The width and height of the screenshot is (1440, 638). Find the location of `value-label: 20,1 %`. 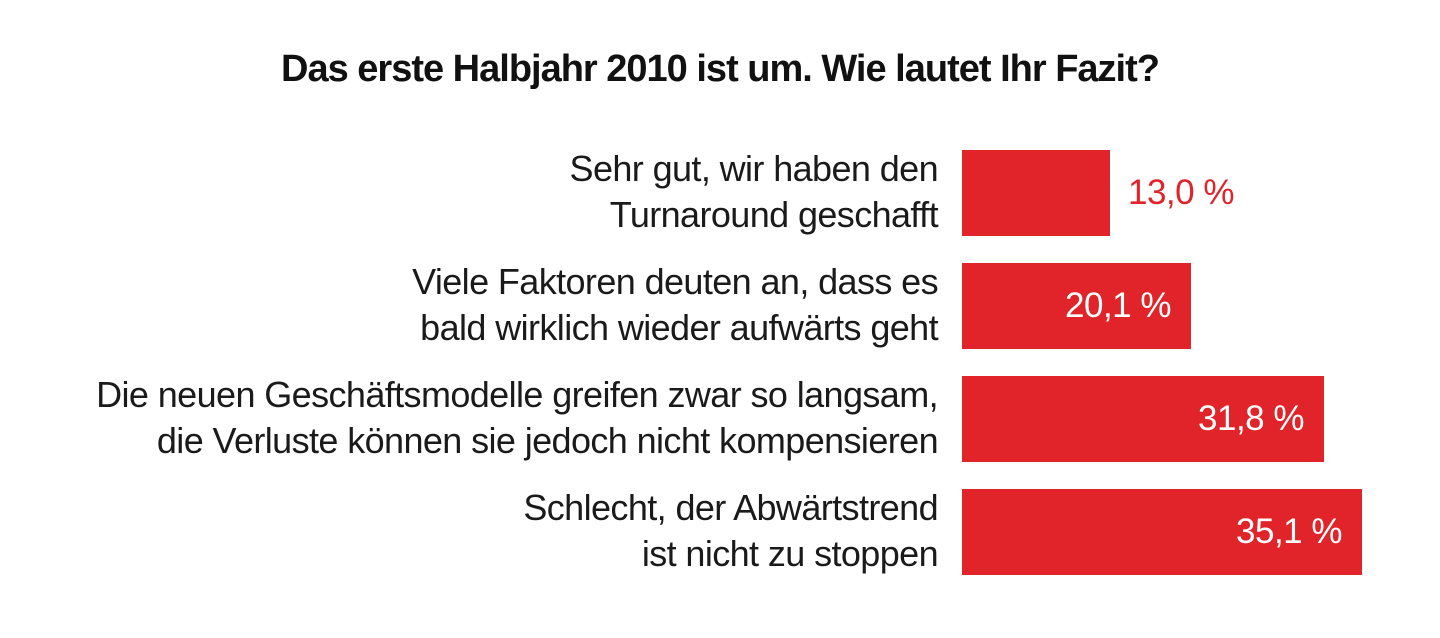

value-label: 20,1 % is located at coordinates (1118, 305).